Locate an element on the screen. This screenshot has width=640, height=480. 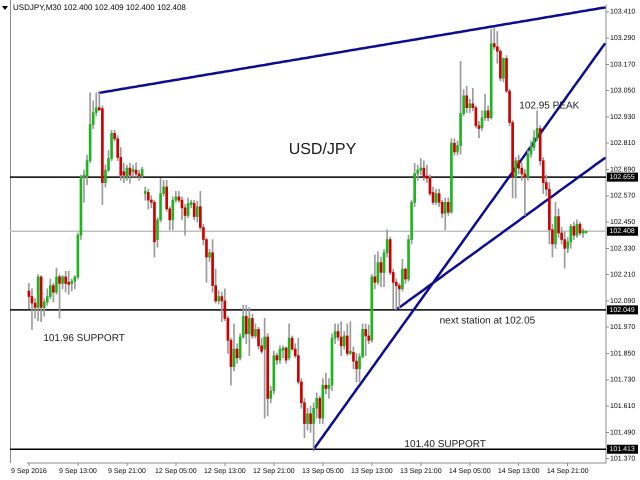
candlestick is located at coordinates (586, 232).